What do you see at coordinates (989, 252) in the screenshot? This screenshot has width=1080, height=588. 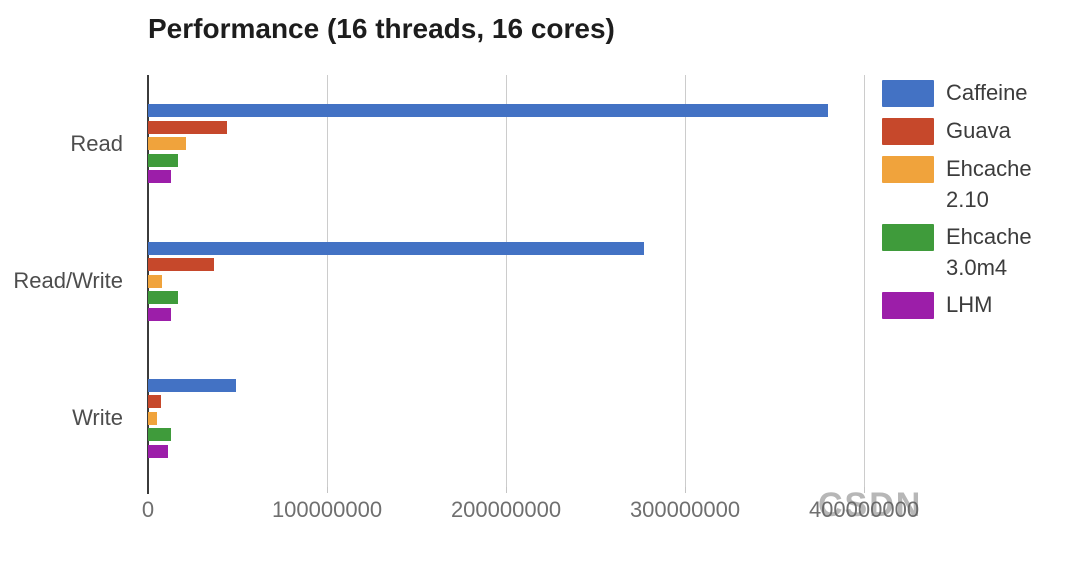 I see `legend-label-ehcache-3-0m4: Ehcache 3.0m4` at bounding box center [989, 252].